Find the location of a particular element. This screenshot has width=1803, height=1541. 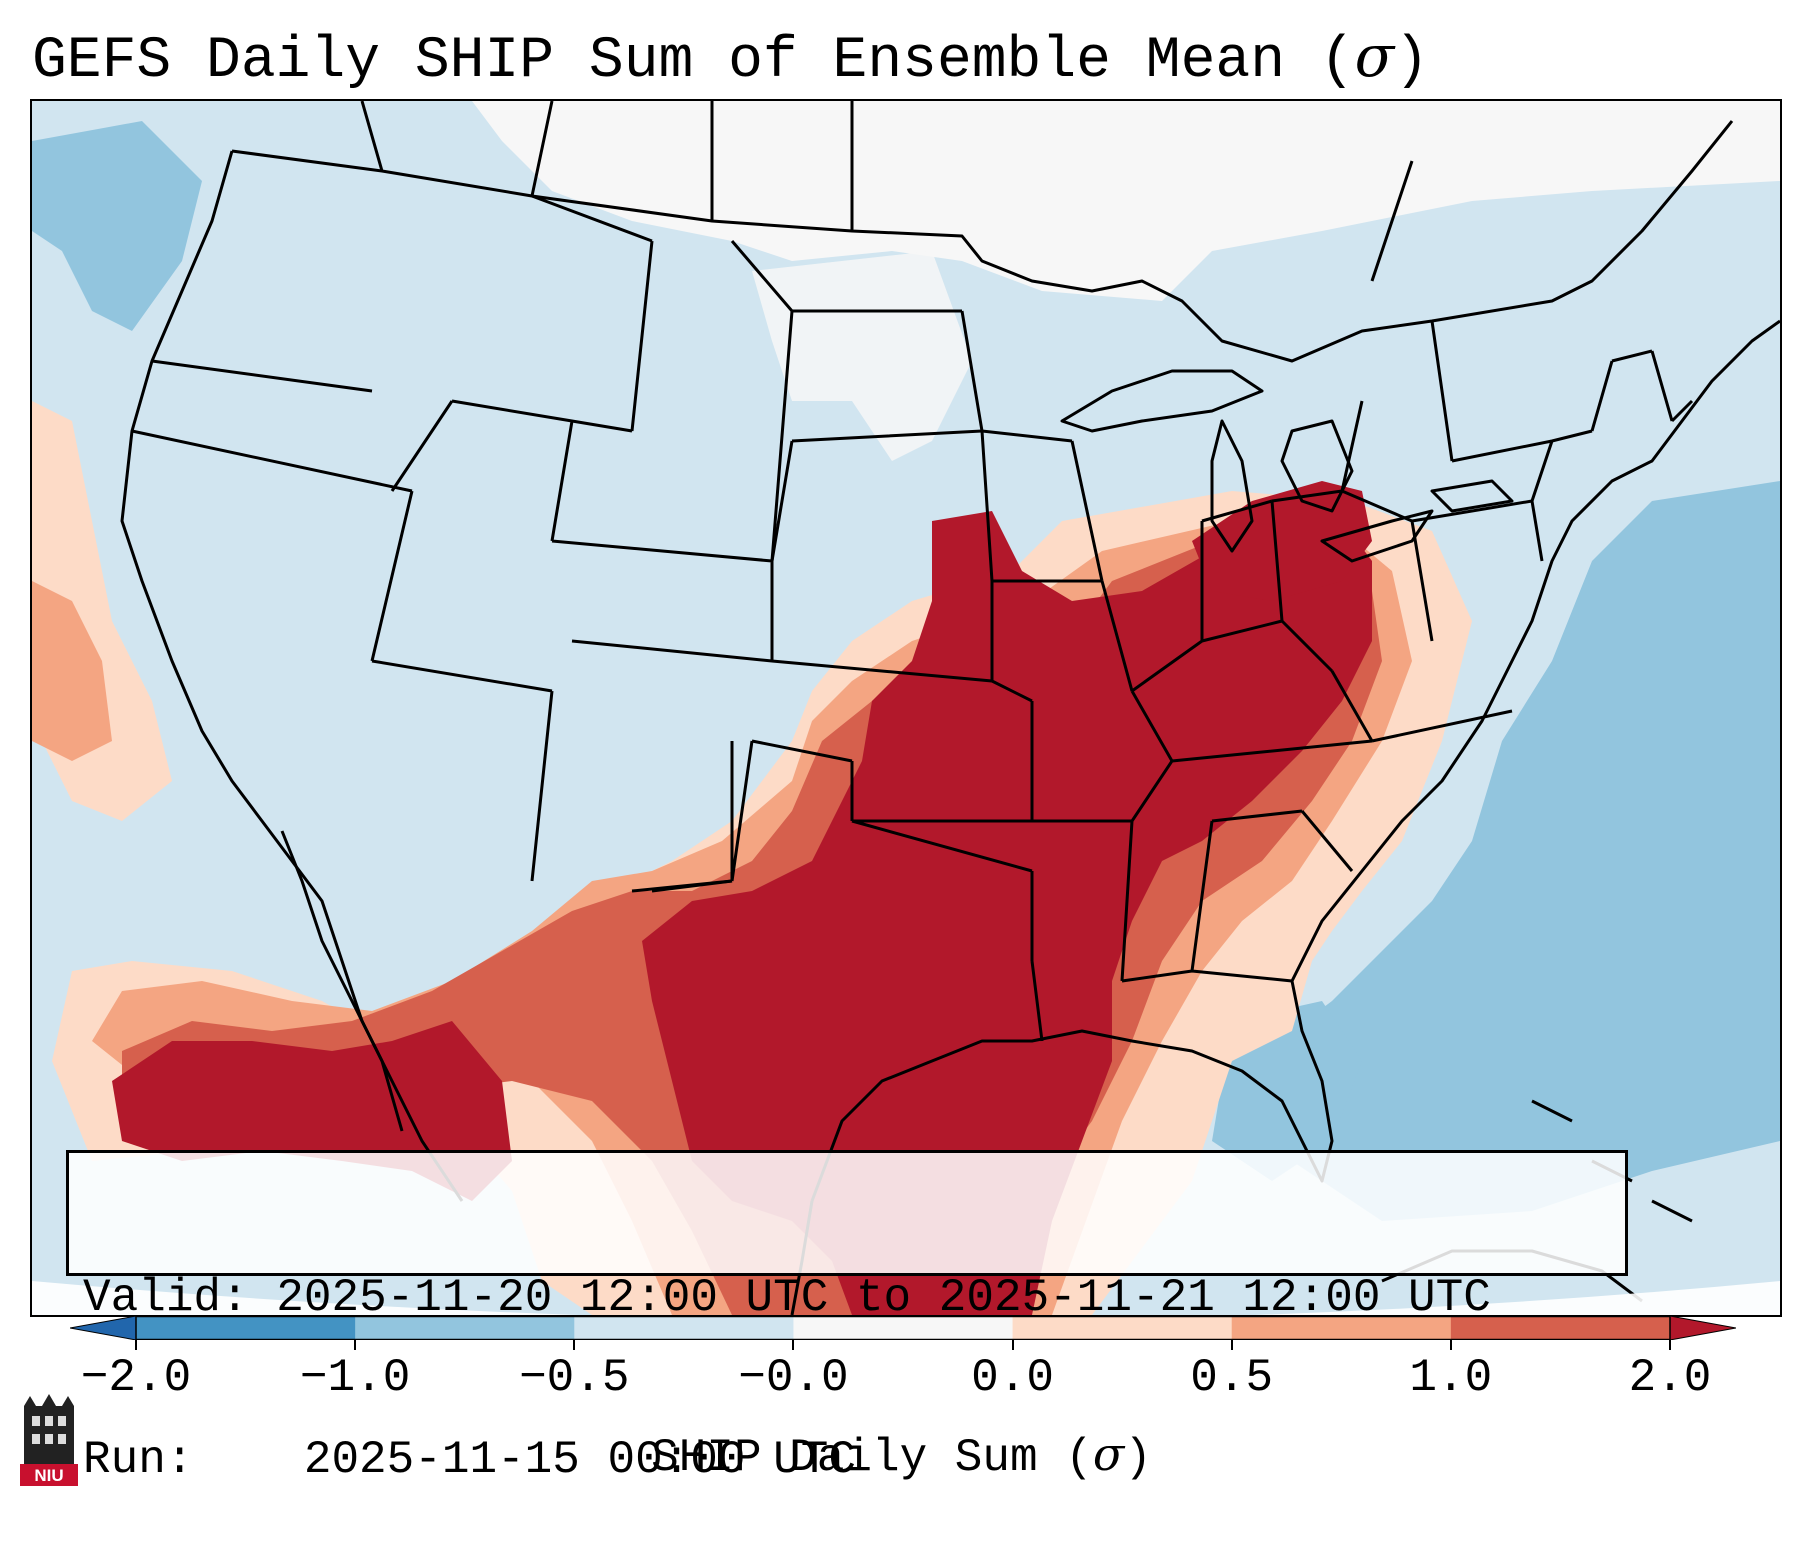

canada-province-lines is located at coordinates (887, 191).